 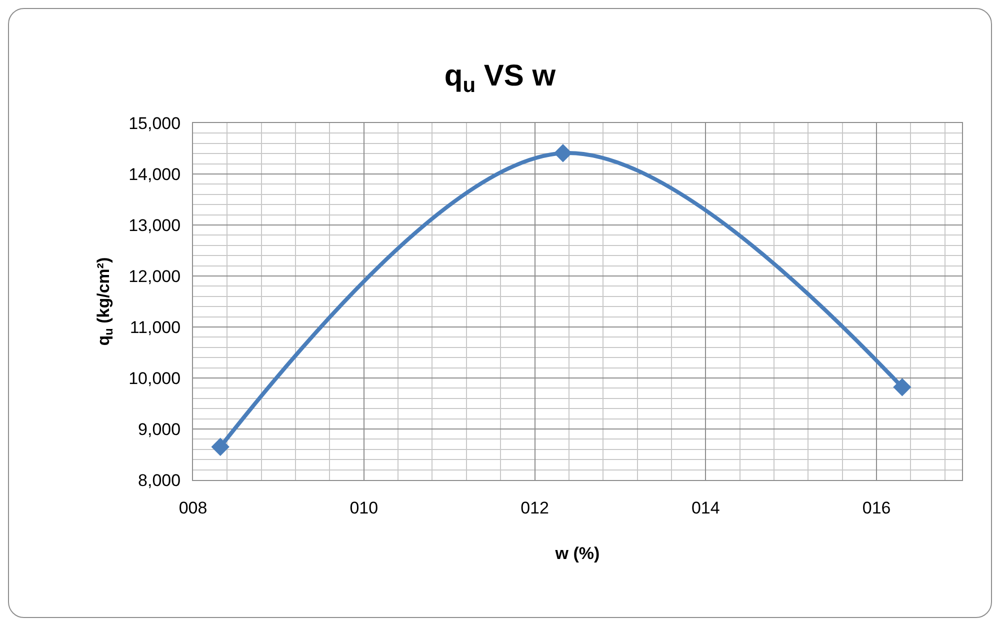 I want to click on x-tick-label: 010, so click(x=364, y=508).